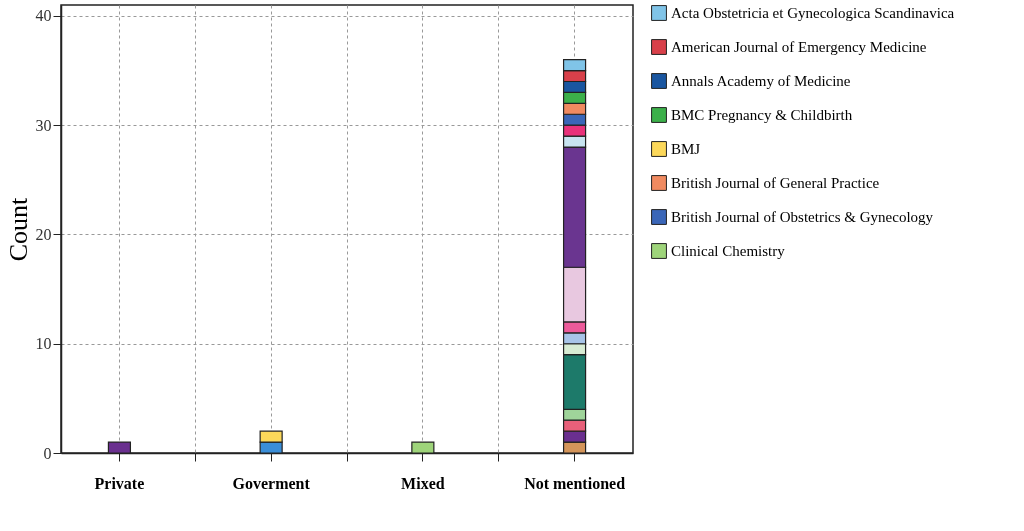  Describe the element at coordinates (799, 47) in the screenshot. I see `legend-label: American Journal of Emergency Medicine` at that location.